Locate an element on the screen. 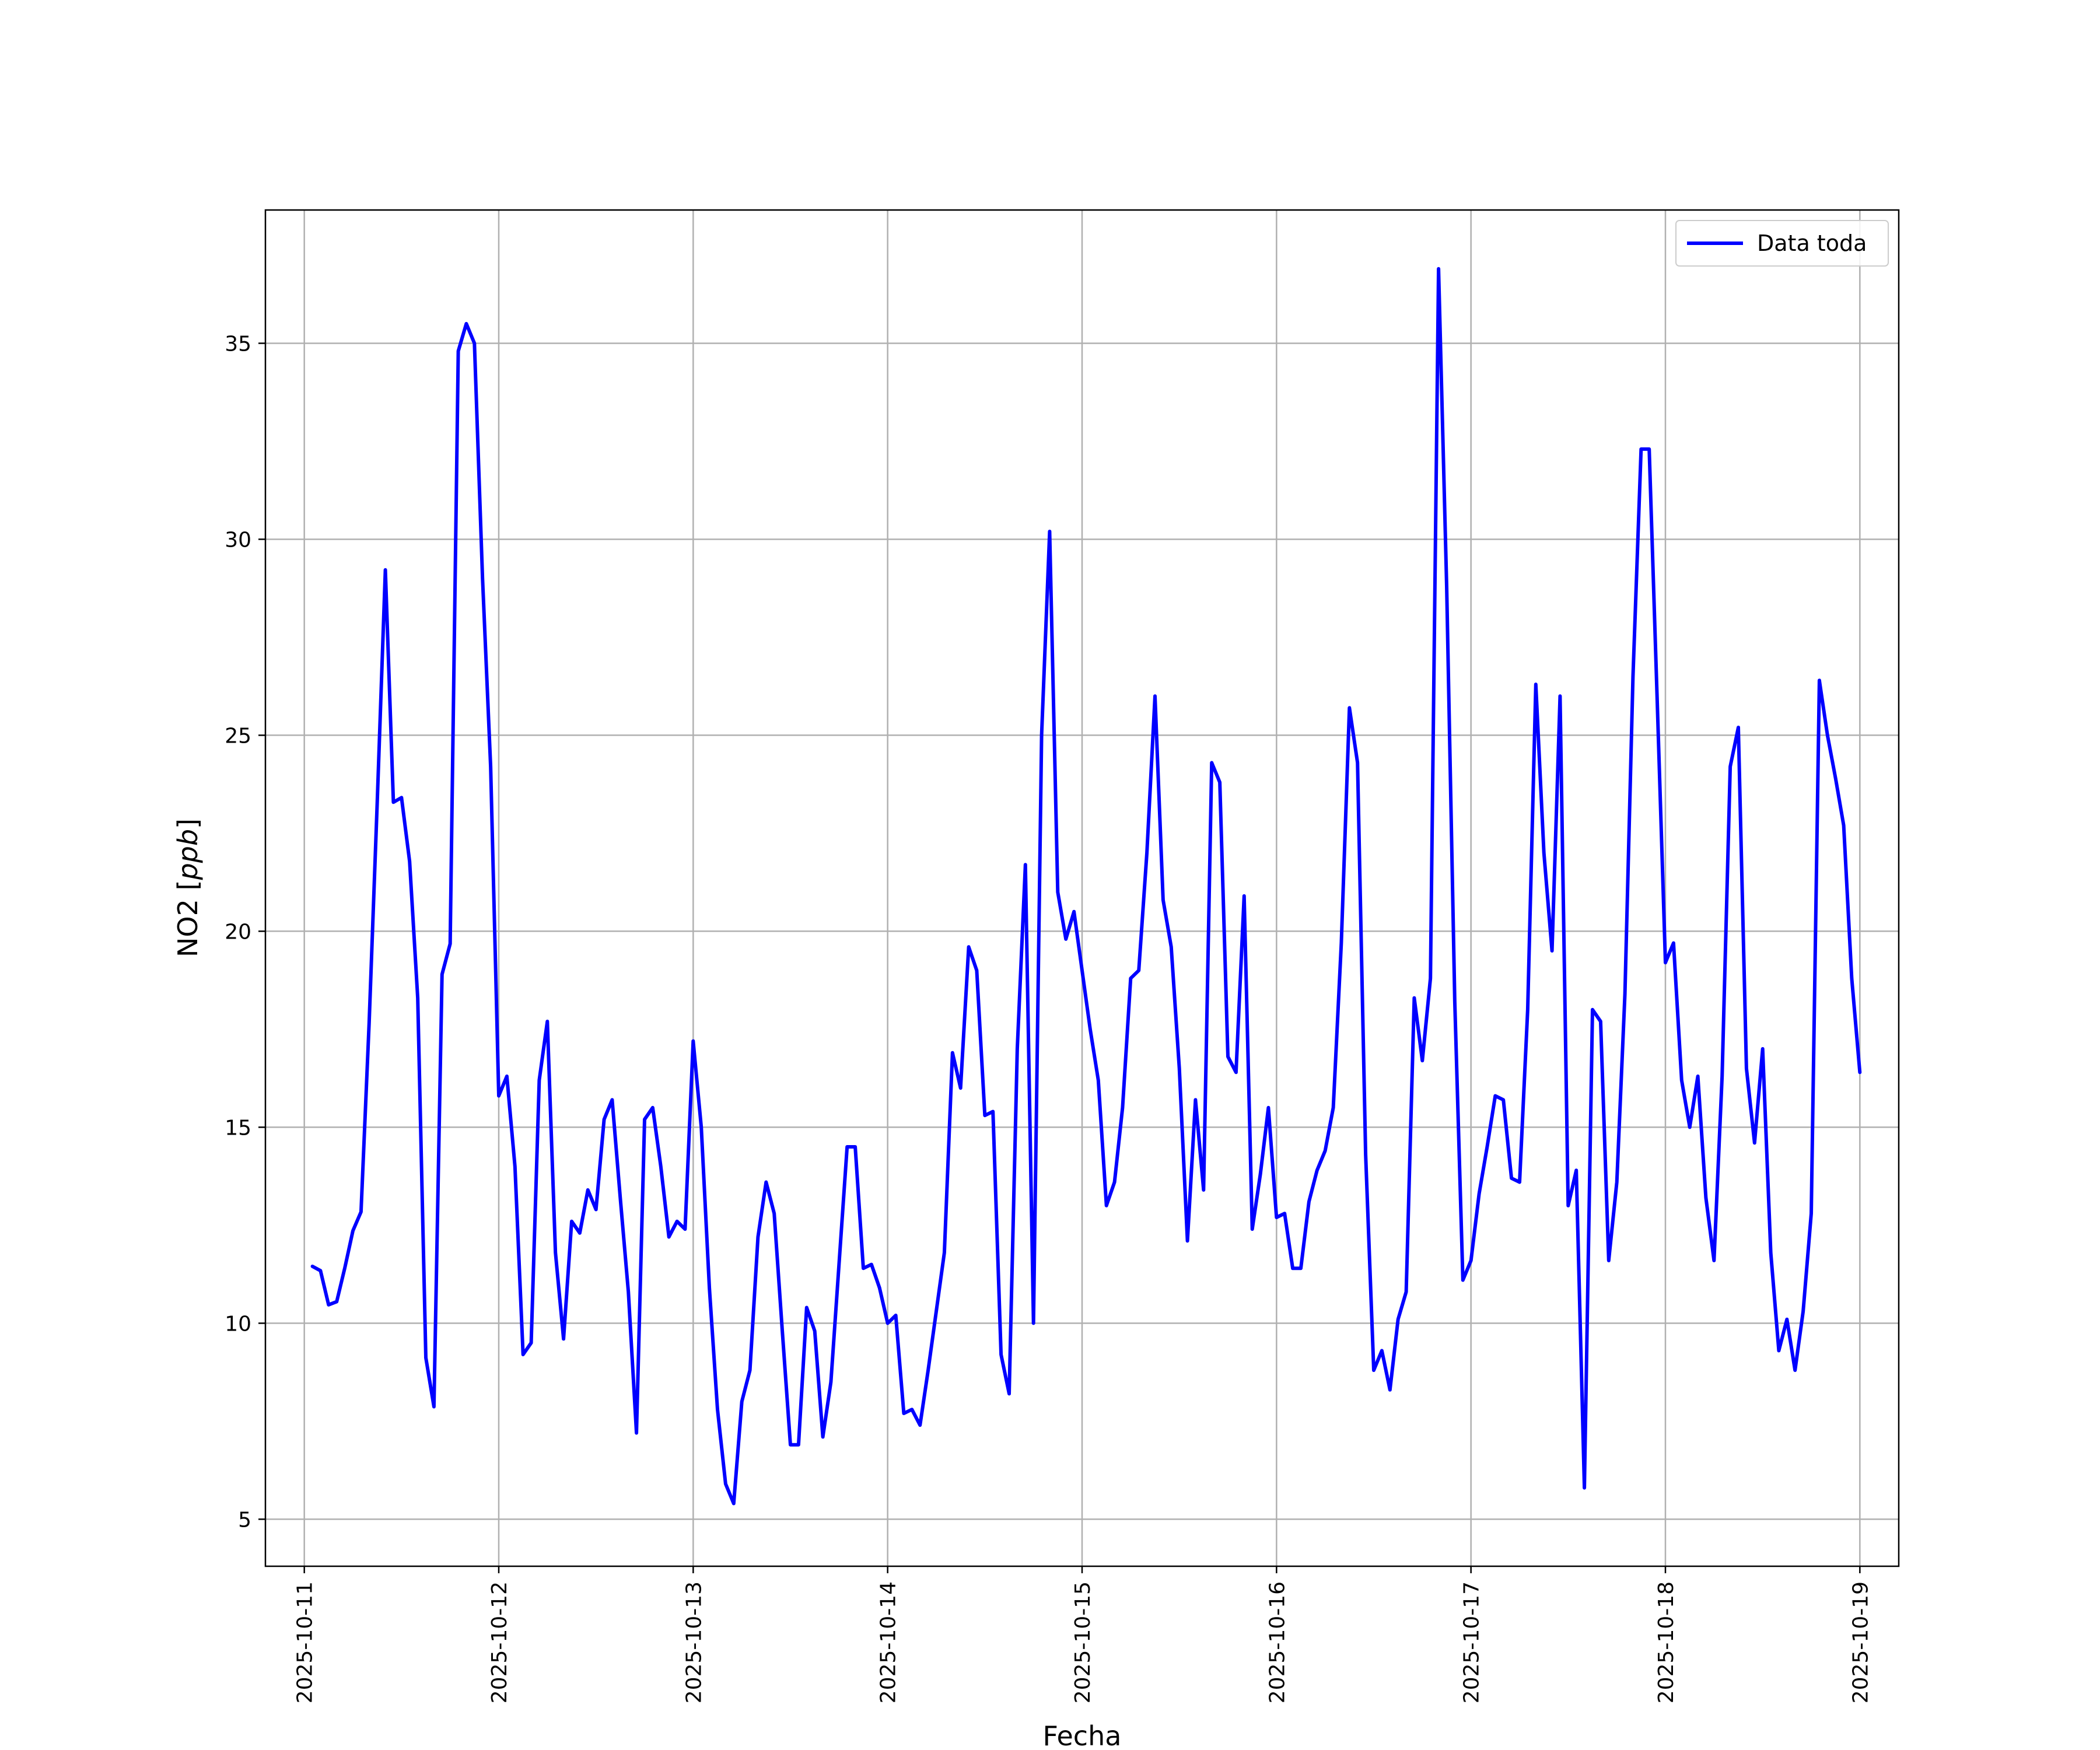 This screenshot has height=1750, width=2100. x-tick-label: 2025-10-14 is located at coordinates (889, 1642).